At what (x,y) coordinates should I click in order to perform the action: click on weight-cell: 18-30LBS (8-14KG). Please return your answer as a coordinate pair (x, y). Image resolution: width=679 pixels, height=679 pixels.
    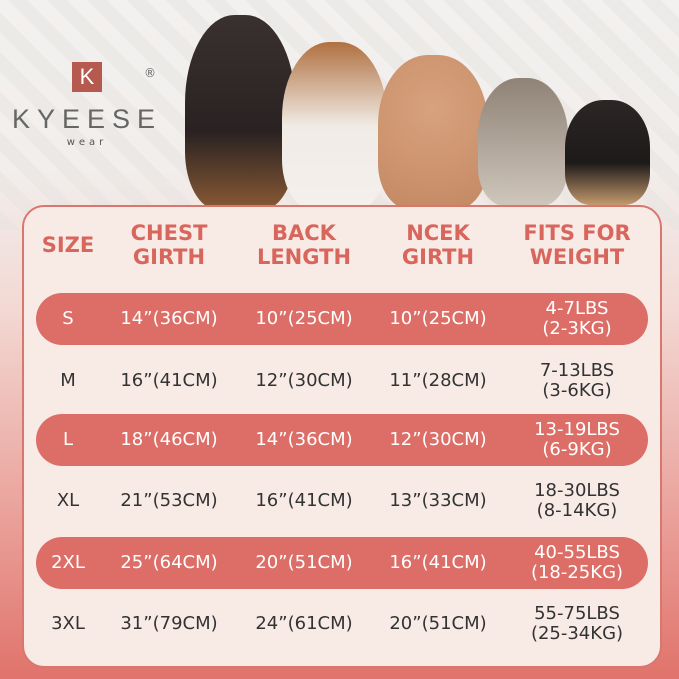
    Looking at the image, I should click on (577, 500).